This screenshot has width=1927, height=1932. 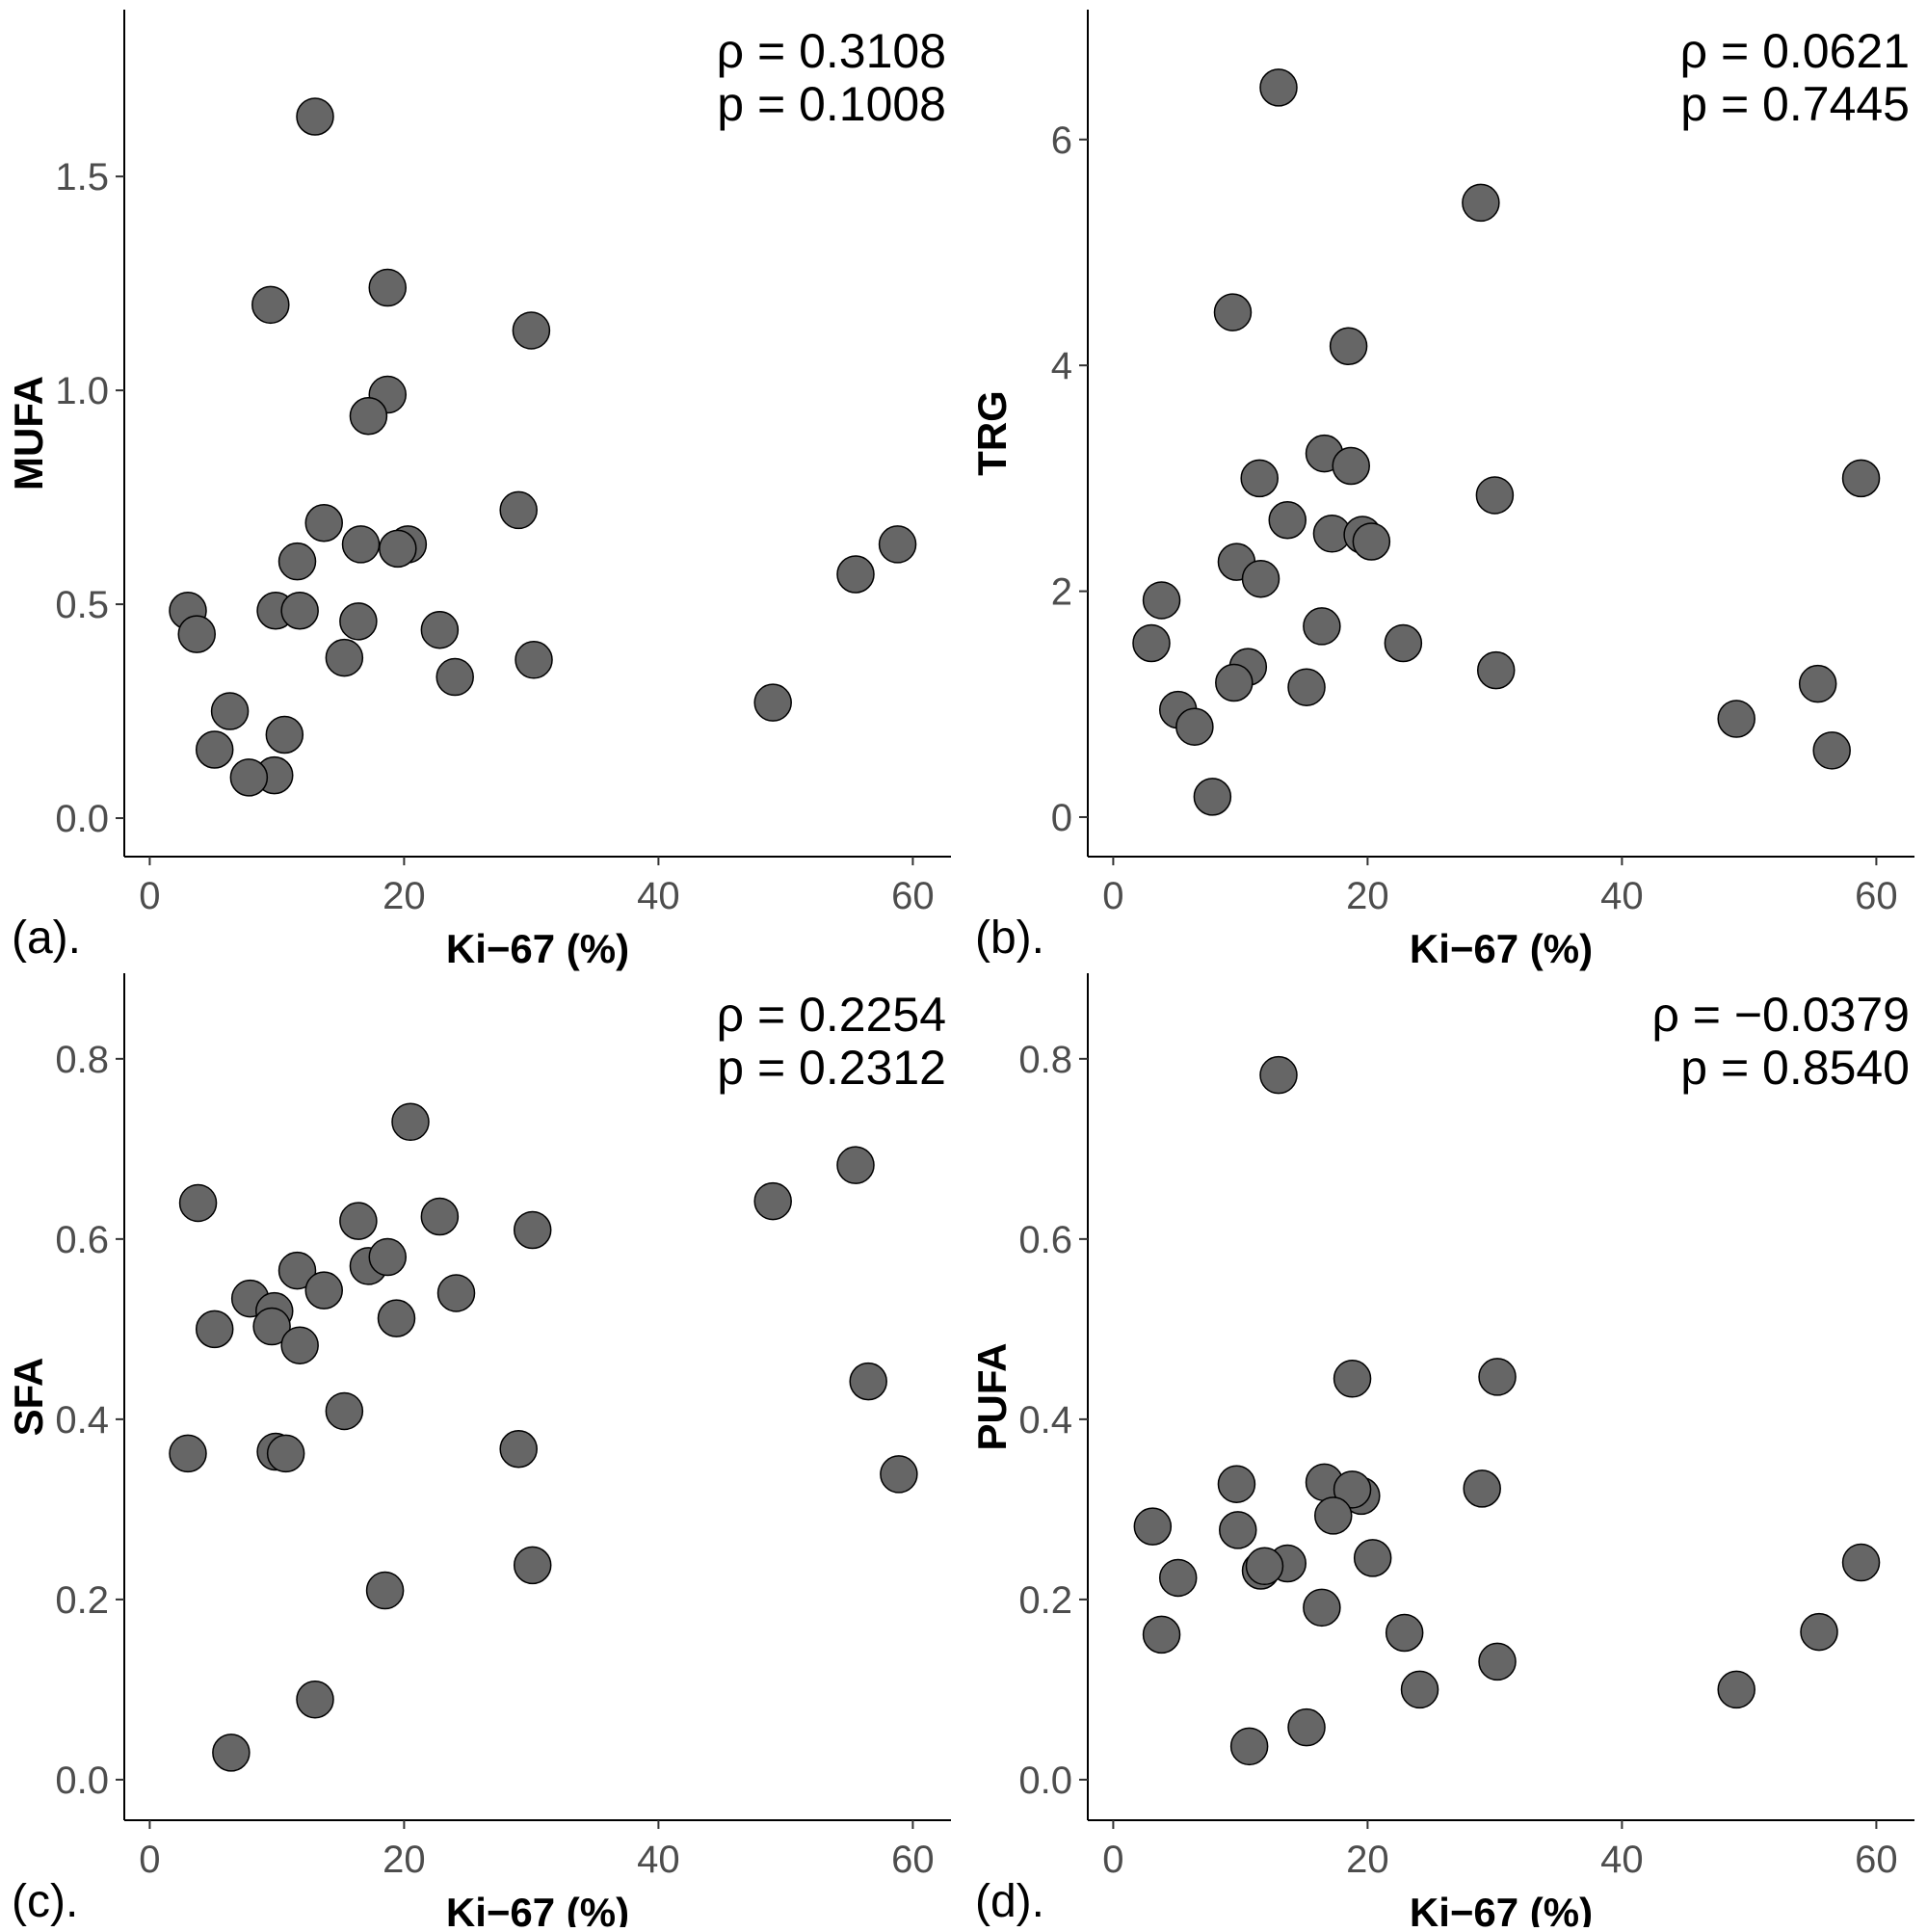 I want to click on y-tick-label: 1.5, so click(x=82, y=177).